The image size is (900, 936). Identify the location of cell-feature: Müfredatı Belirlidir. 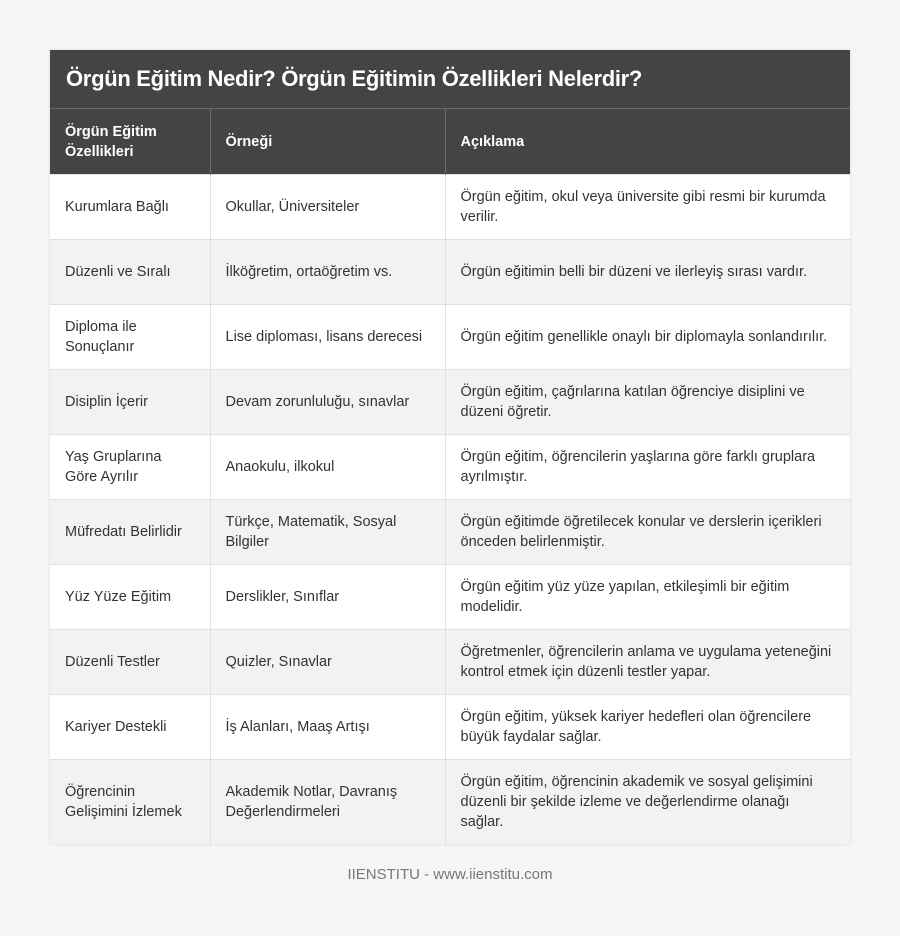
(130, 532).